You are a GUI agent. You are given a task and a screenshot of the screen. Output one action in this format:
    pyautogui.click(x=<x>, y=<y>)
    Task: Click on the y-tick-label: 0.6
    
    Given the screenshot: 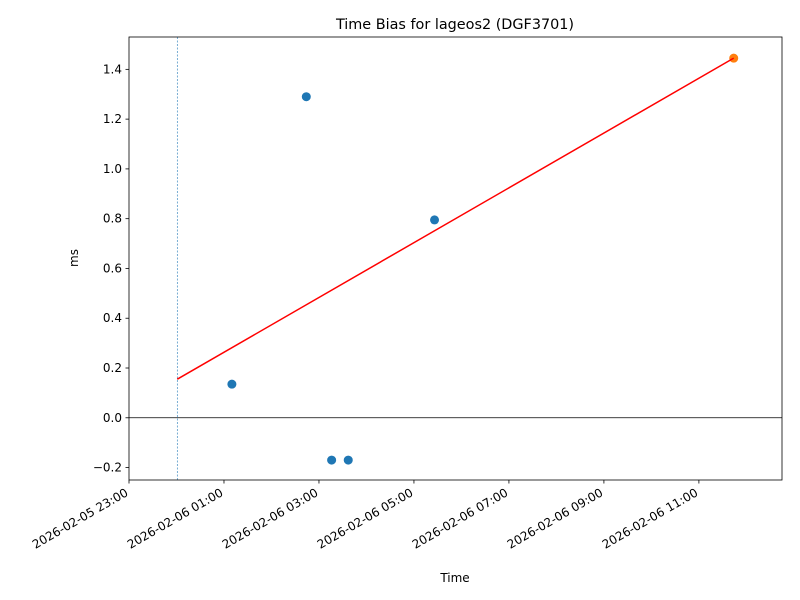 What is the action you would take?
    pyautogui.click(x=112, y=268)
    